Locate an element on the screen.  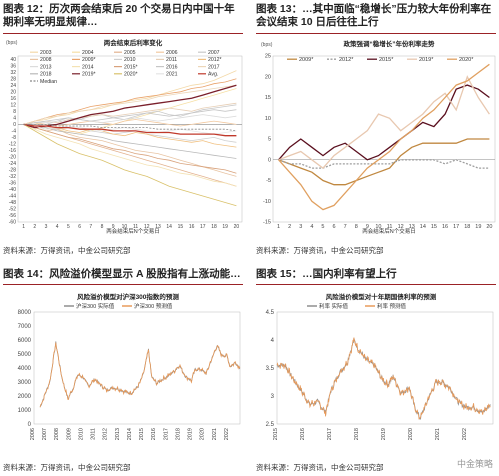
fig13-chart-title: 政策强调“稳增长”年份利率走势 is located at coordinates (390, 43).